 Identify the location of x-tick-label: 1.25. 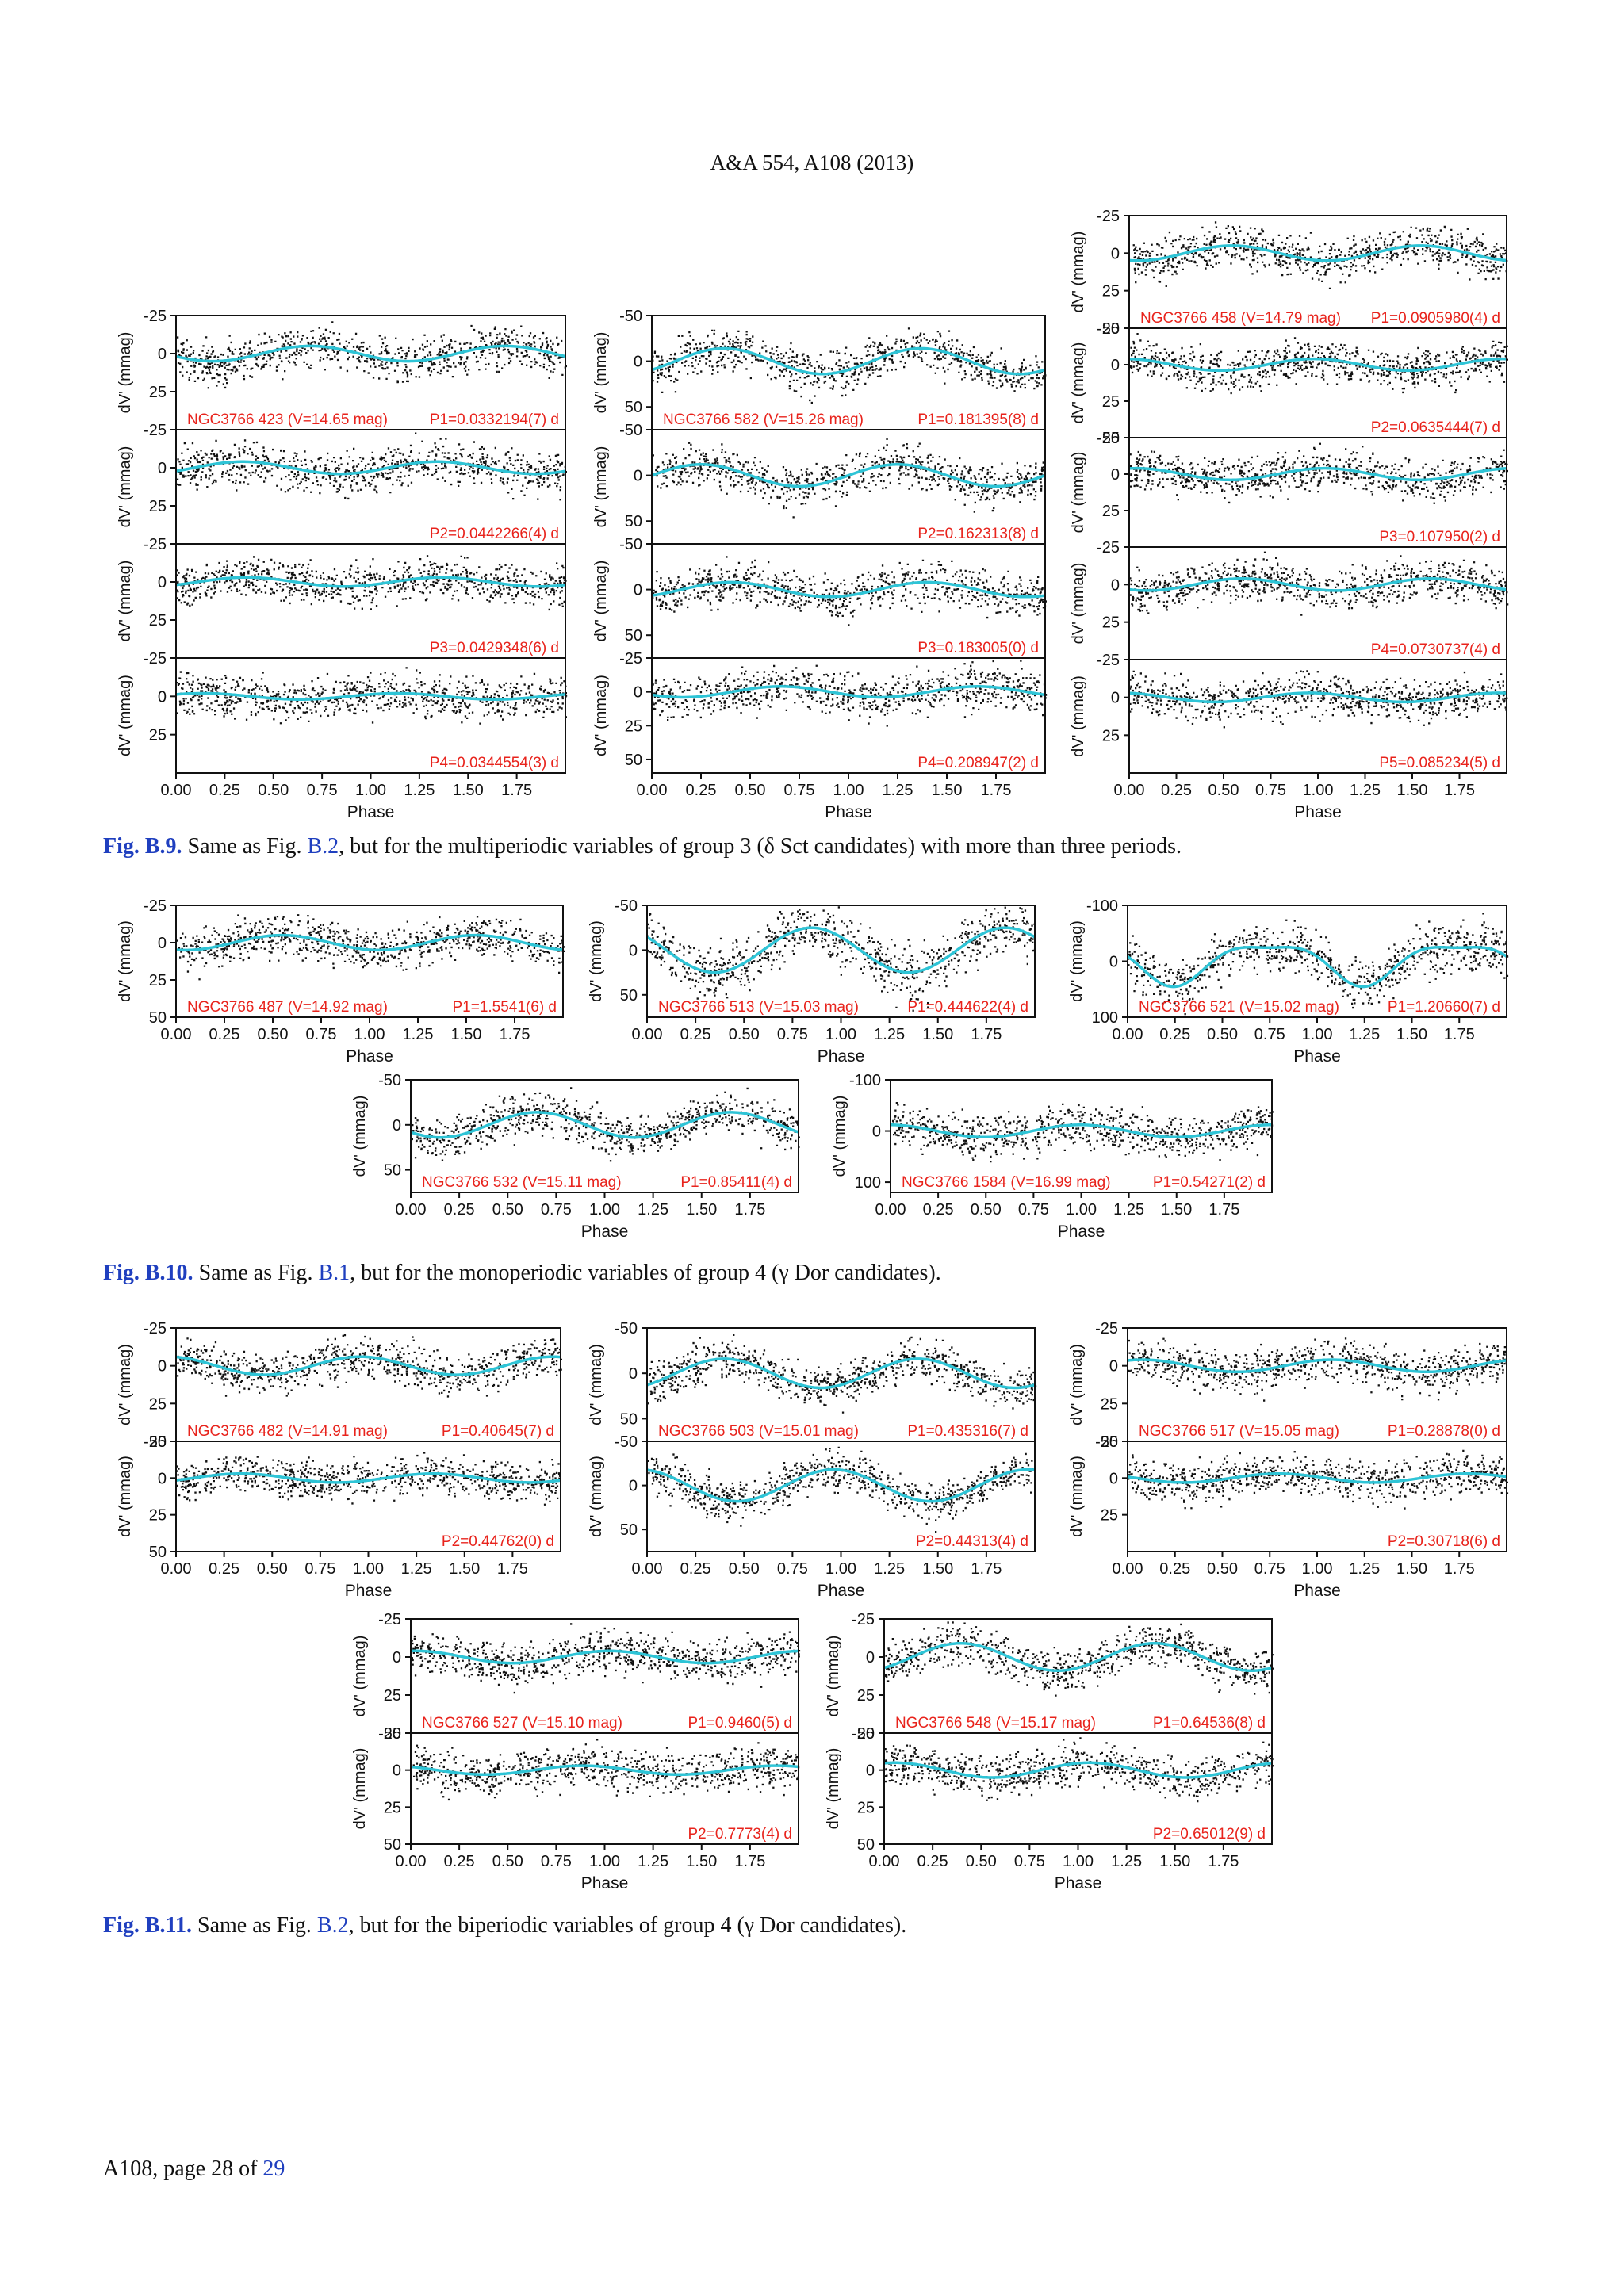
(1128, 1210).